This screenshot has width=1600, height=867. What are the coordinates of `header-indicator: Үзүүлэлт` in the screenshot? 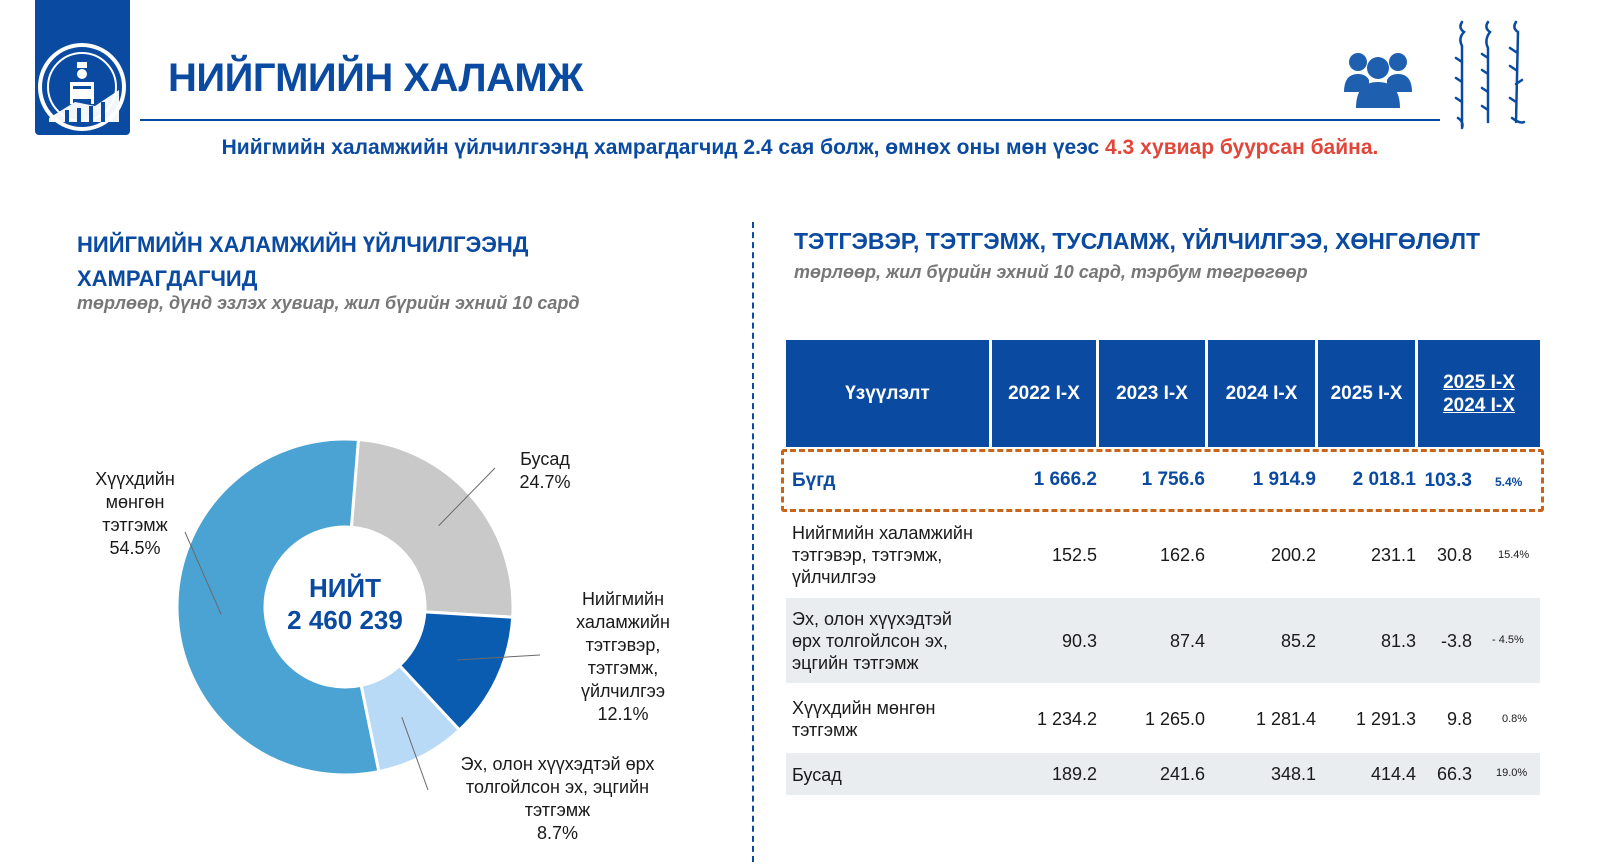 It's located at (887, 393).